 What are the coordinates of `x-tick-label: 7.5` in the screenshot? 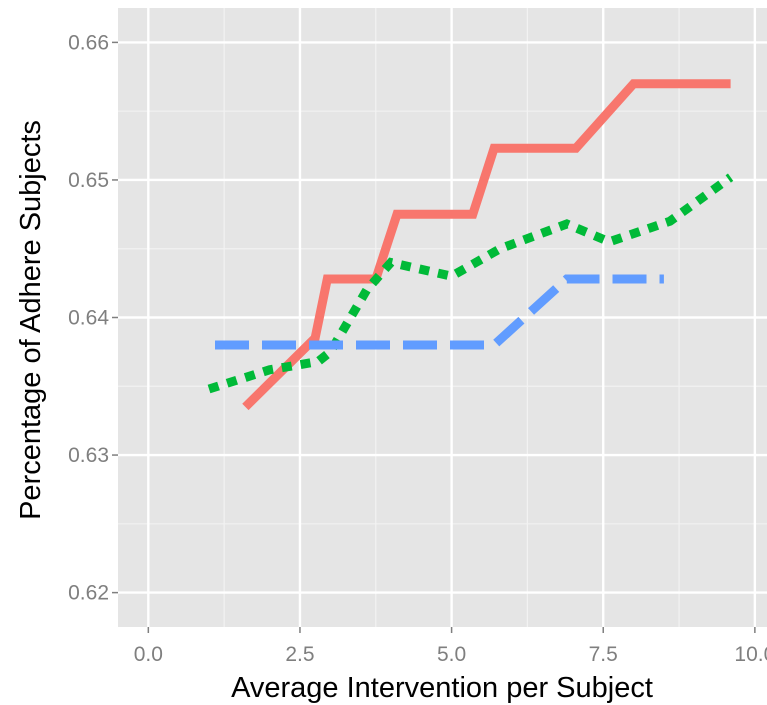 It's located at (603, 654).